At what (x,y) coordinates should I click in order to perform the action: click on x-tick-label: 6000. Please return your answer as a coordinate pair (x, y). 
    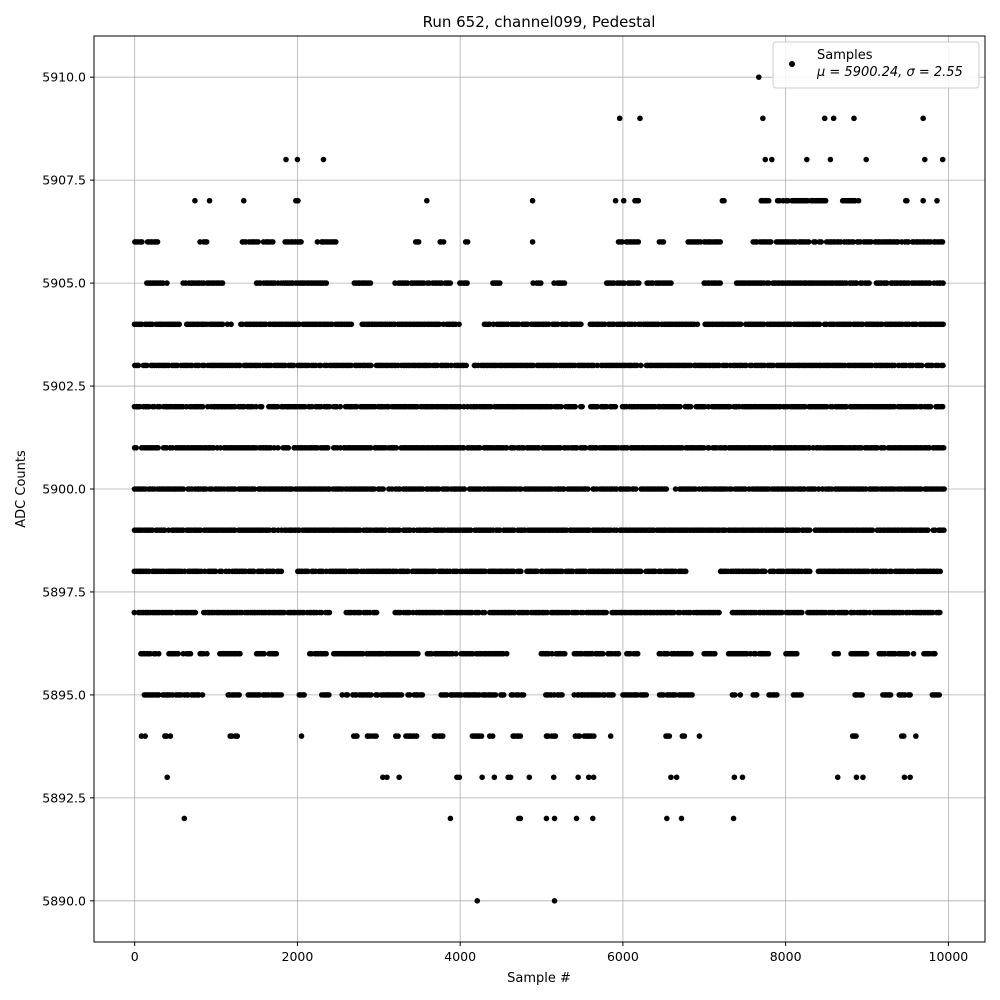
    Looking at the image, I should click on (623, 956).